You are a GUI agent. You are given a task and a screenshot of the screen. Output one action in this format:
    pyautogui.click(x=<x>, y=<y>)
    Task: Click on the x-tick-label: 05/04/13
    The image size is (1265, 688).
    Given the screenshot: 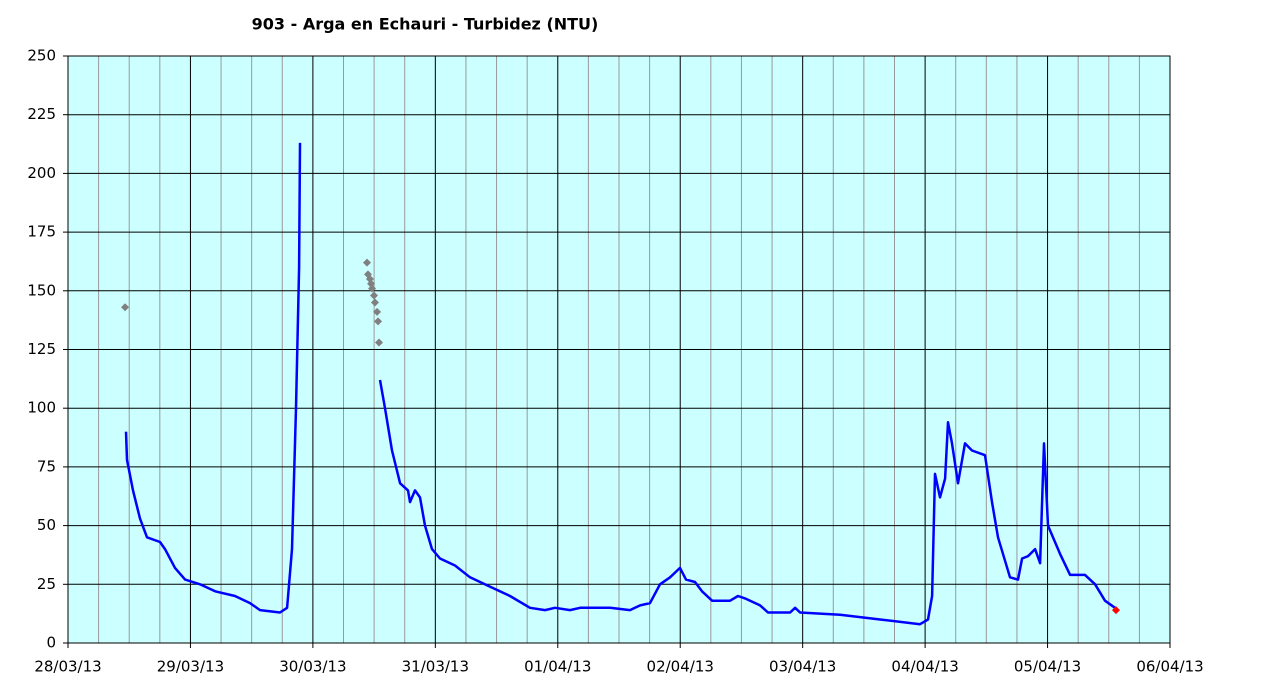 What is the action you would take?
    pyautogui.click(x=1047, y=667)
    